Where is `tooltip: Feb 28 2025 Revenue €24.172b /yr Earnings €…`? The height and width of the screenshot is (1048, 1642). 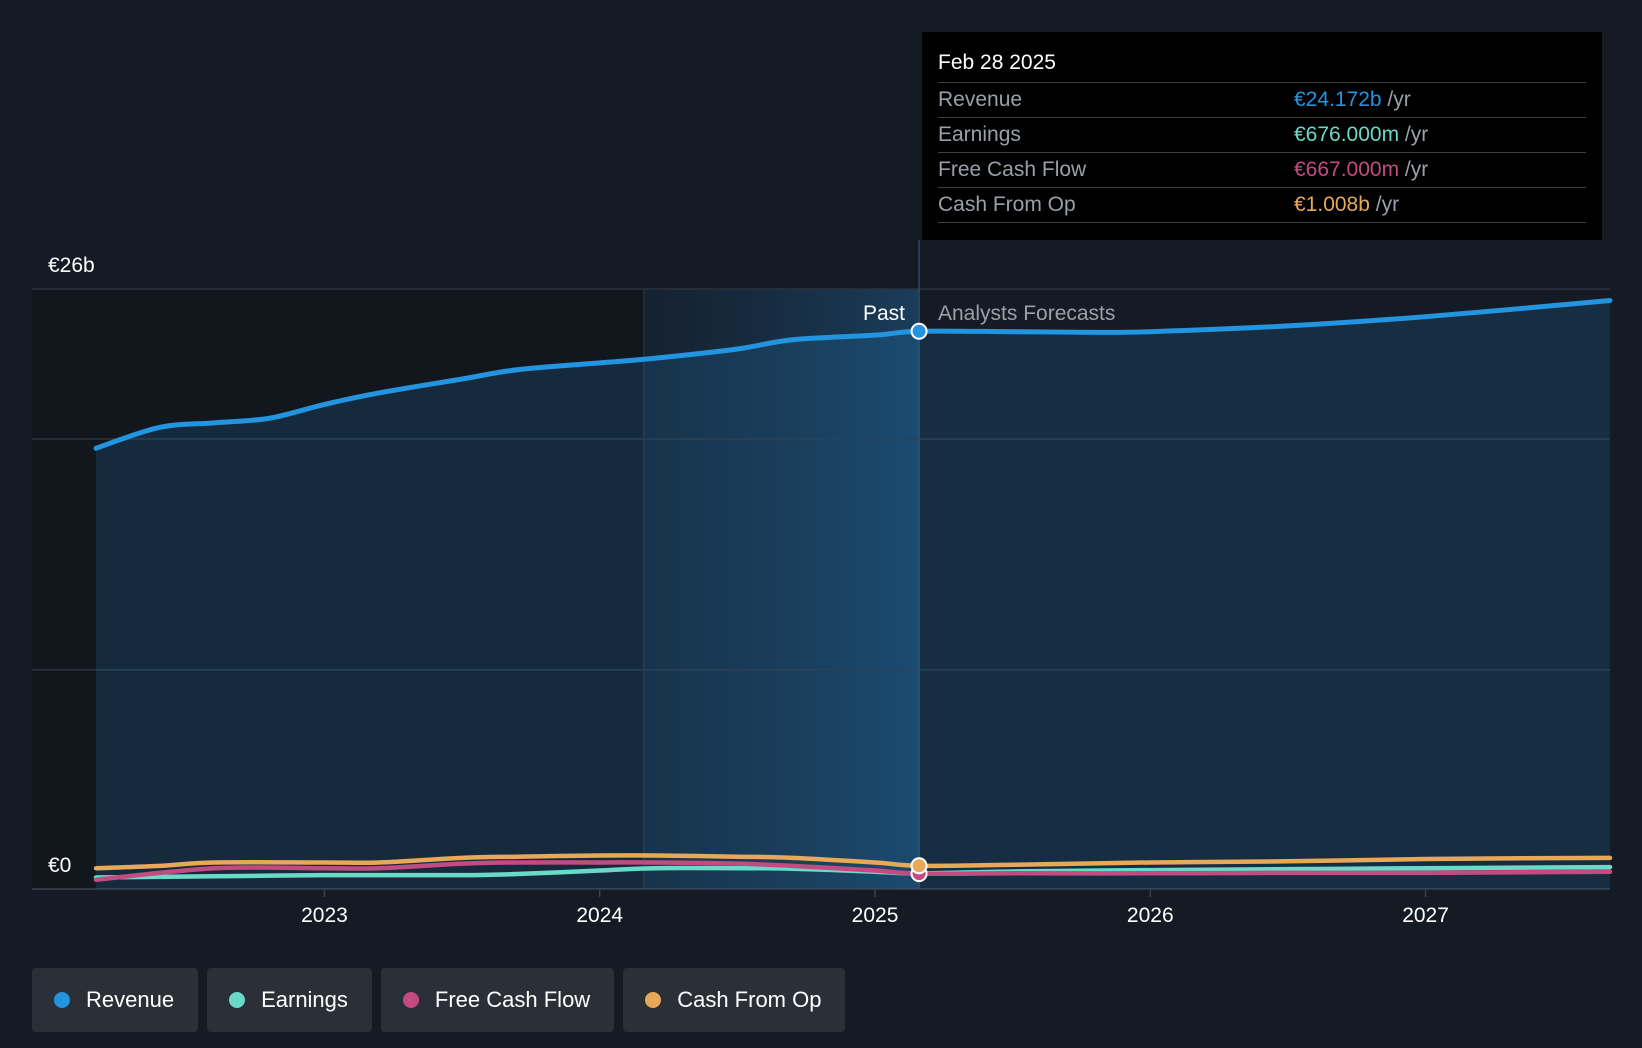
tooltip: Feb 28 2025 Revenue €24.172b /yr Earnings €… is located at coordinates (1262, 136).